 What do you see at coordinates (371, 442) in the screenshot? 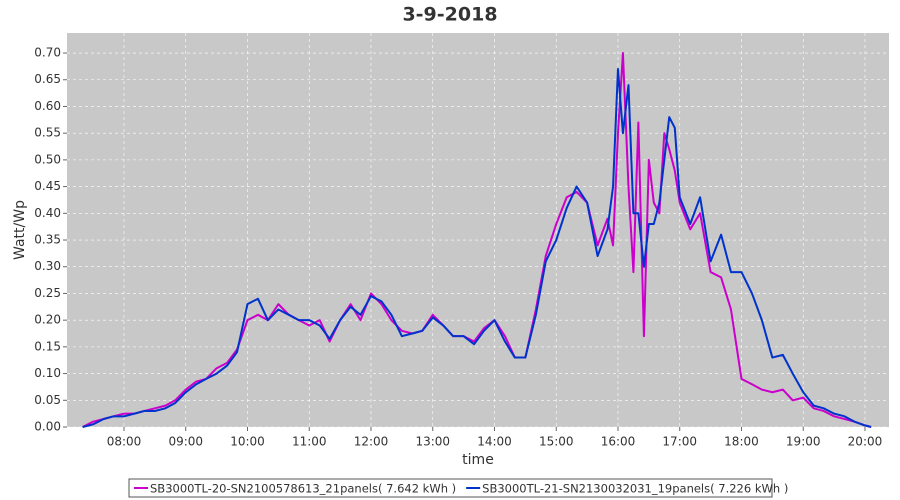
I see `x-tick-label: 12:00` at bounding box center [371, 442].